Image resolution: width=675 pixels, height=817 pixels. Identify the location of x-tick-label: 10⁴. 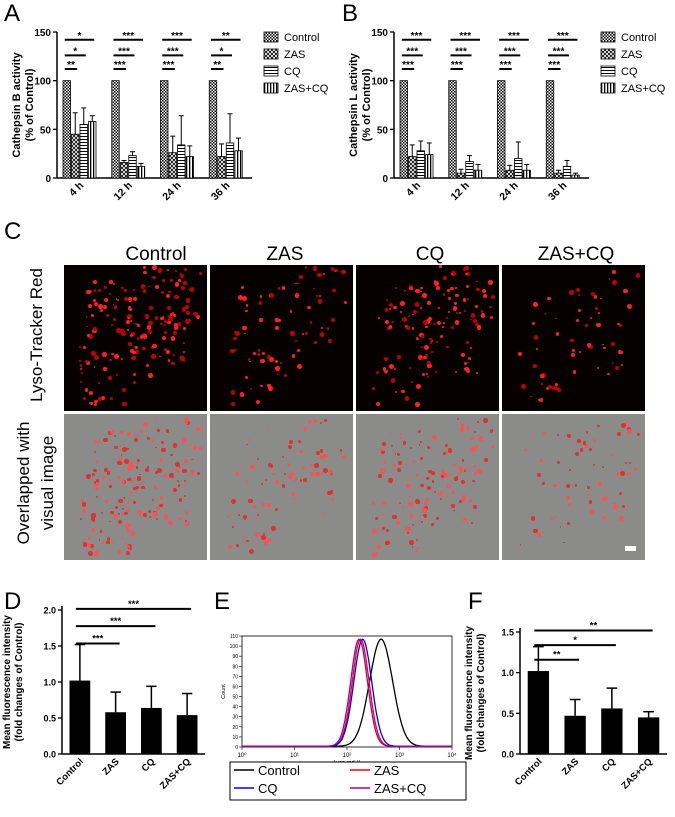
(452, 755).